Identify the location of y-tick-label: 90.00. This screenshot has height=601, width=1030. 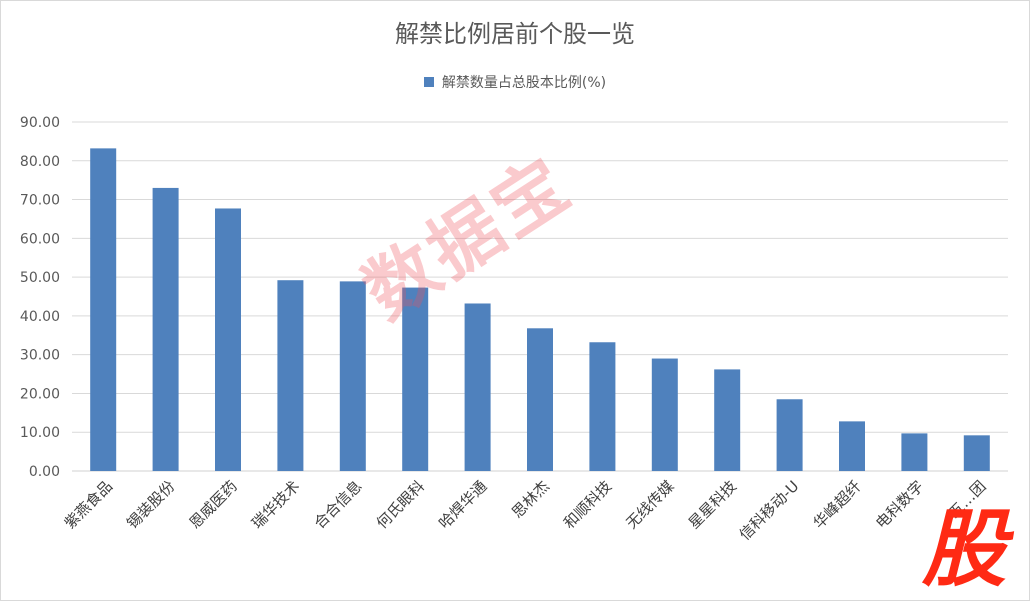
(40, 123).